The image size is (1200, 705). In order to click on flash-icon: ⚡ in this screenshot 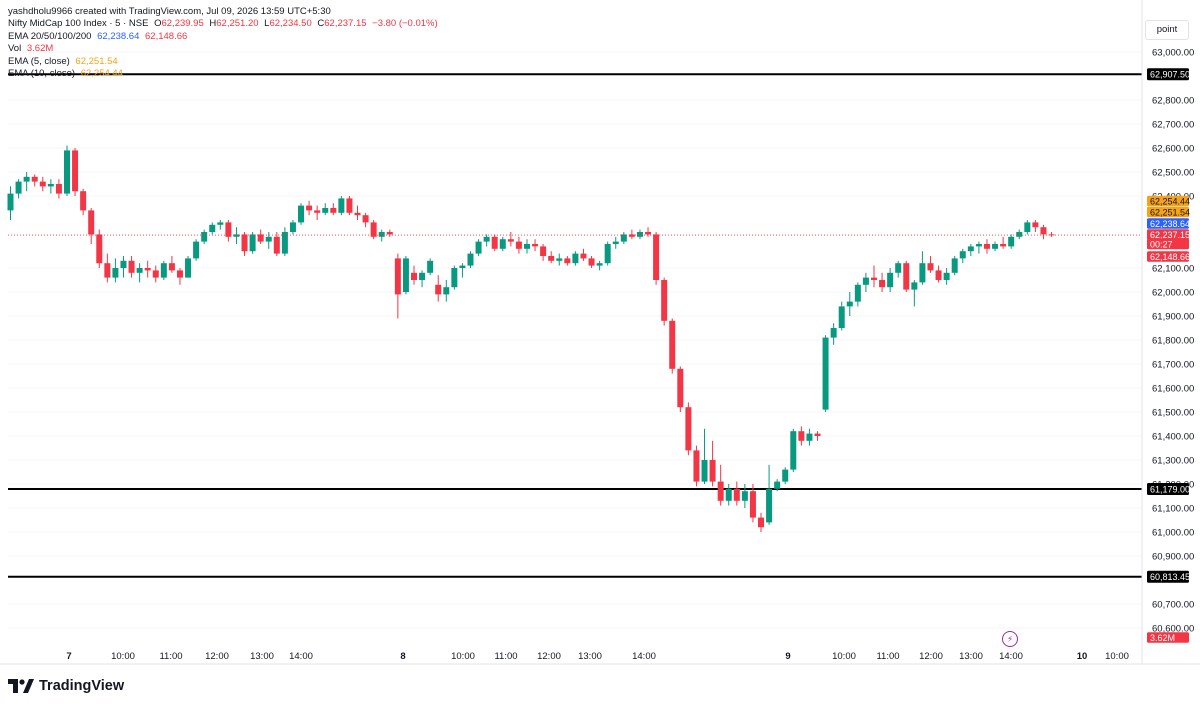, I will do `click(1010, 639)`.